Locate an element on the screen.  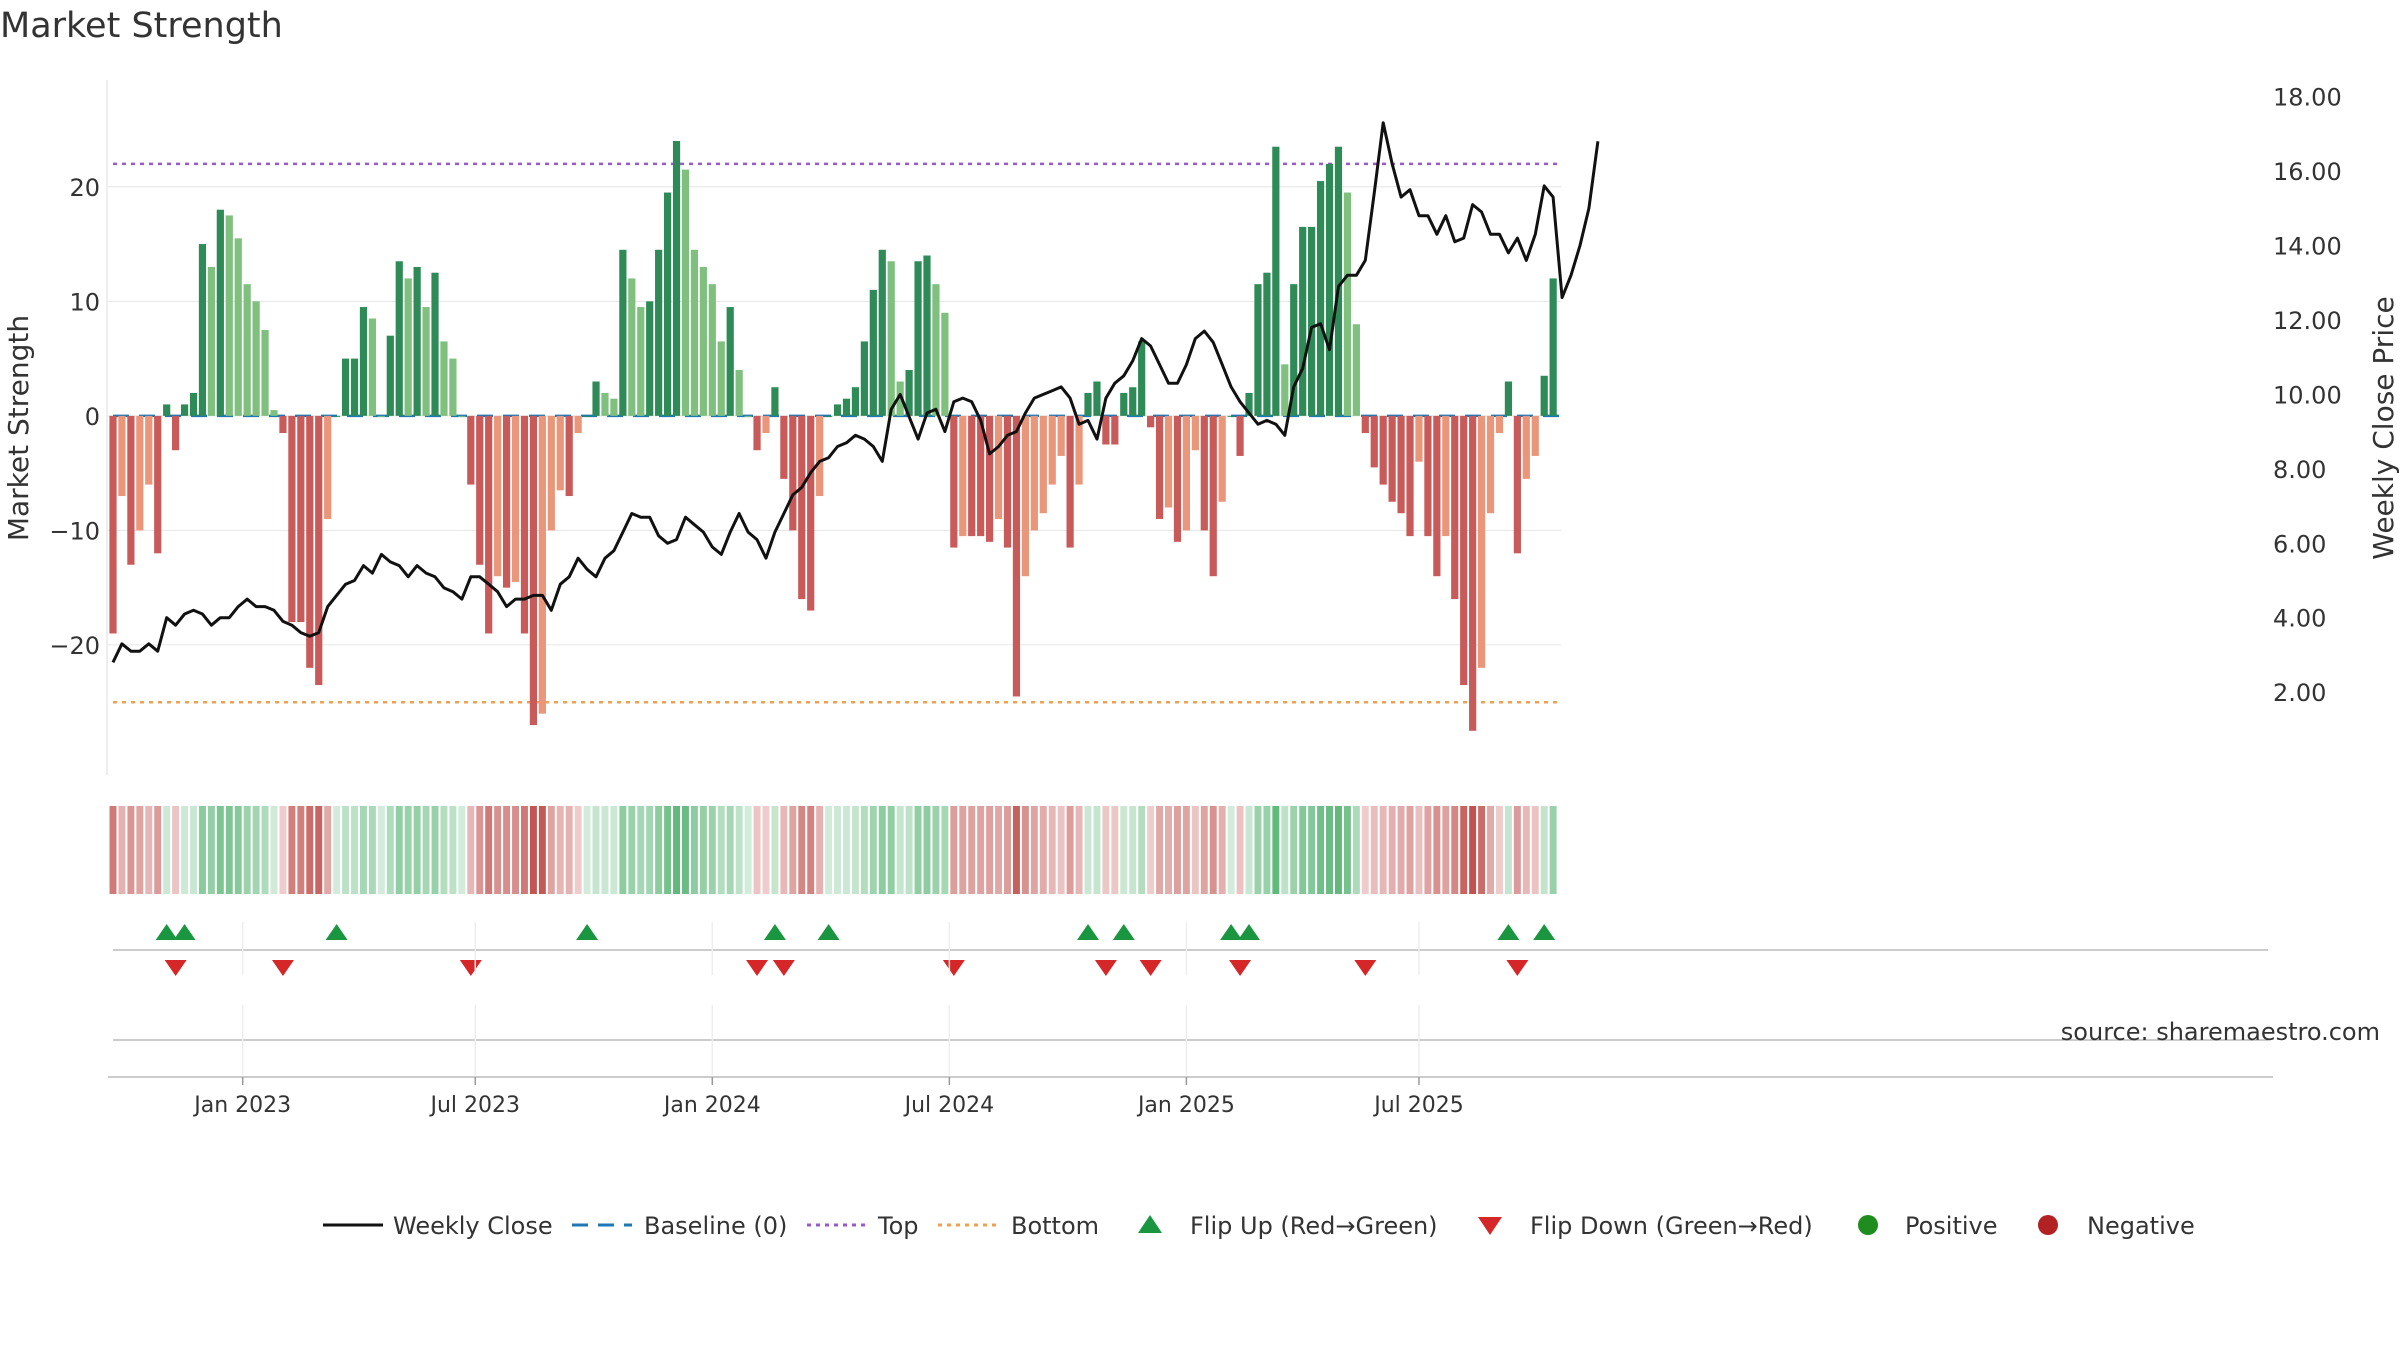
x-tick-label: Jul 2023 is located at coordinates (475, 1105).